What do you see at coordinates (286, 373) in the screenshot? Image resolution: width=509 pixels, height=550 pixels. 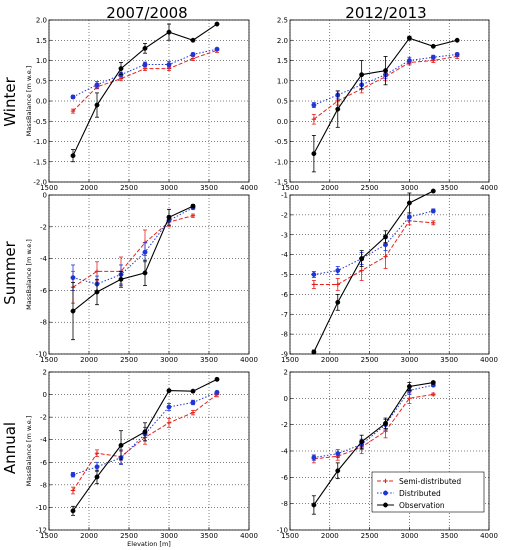 I see `y-tick-label: 2` at bounding box center [286, 373].